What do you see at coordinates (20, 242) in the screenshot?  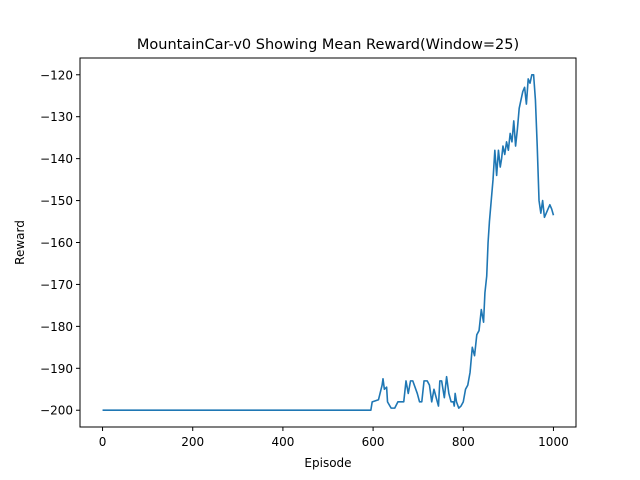 I see `y-axis-label: Reward` at bounding box center [20, 242].